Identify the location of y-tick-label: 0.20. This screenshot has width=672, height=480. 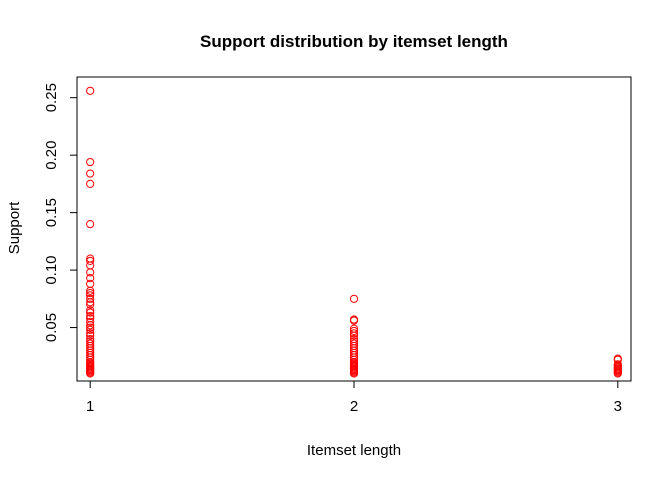
(51, 155).